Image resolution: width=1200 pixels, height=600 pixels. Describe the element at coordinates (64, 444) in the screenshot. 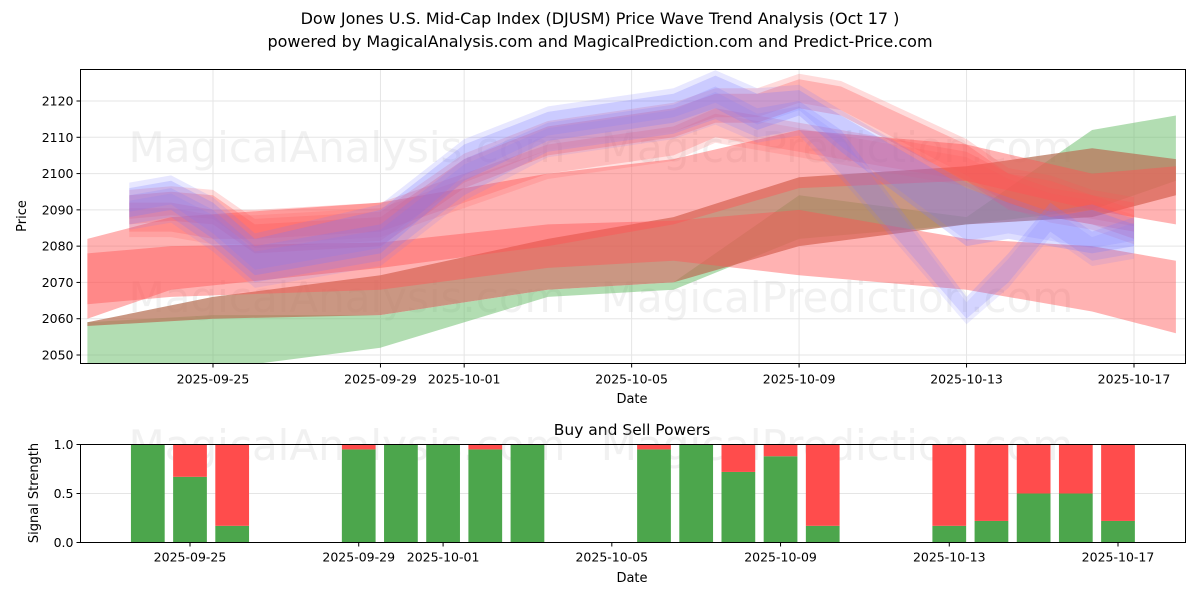

I see `signal-y-tick-label: 1.0` at that location.